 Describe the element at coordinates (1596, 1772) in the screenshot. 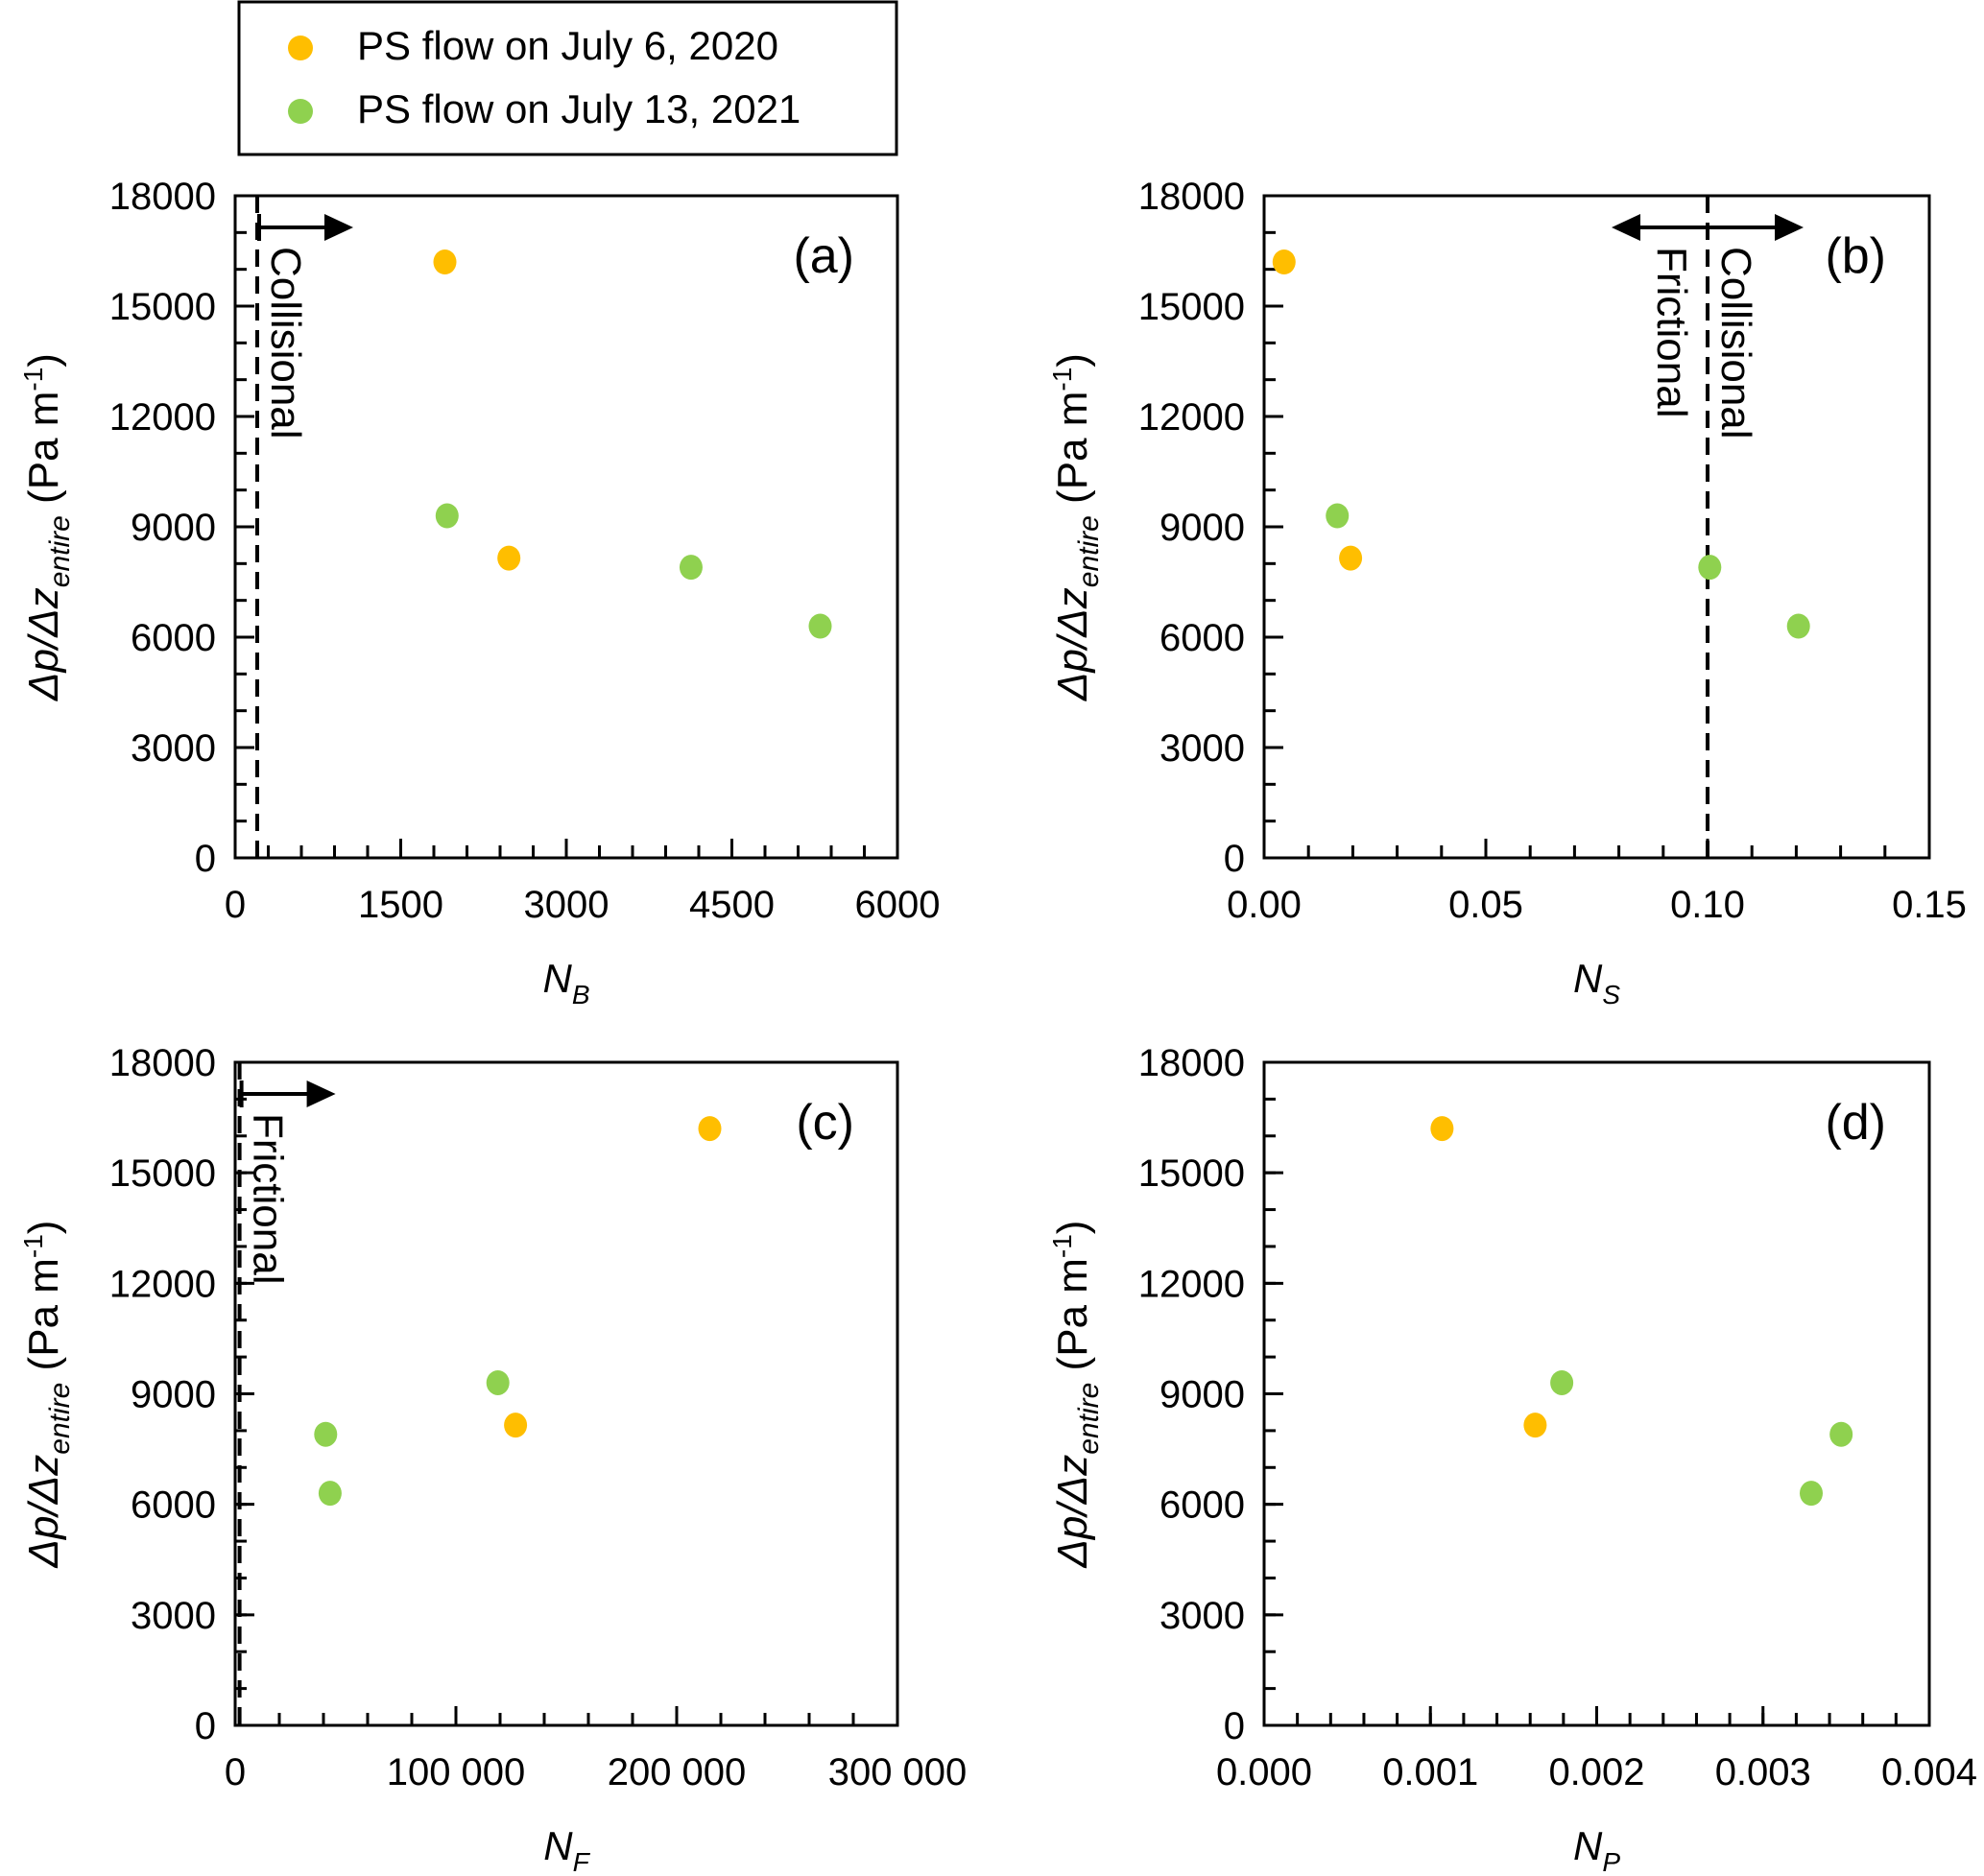

I see `x-tick-label: 0.002` at that location.